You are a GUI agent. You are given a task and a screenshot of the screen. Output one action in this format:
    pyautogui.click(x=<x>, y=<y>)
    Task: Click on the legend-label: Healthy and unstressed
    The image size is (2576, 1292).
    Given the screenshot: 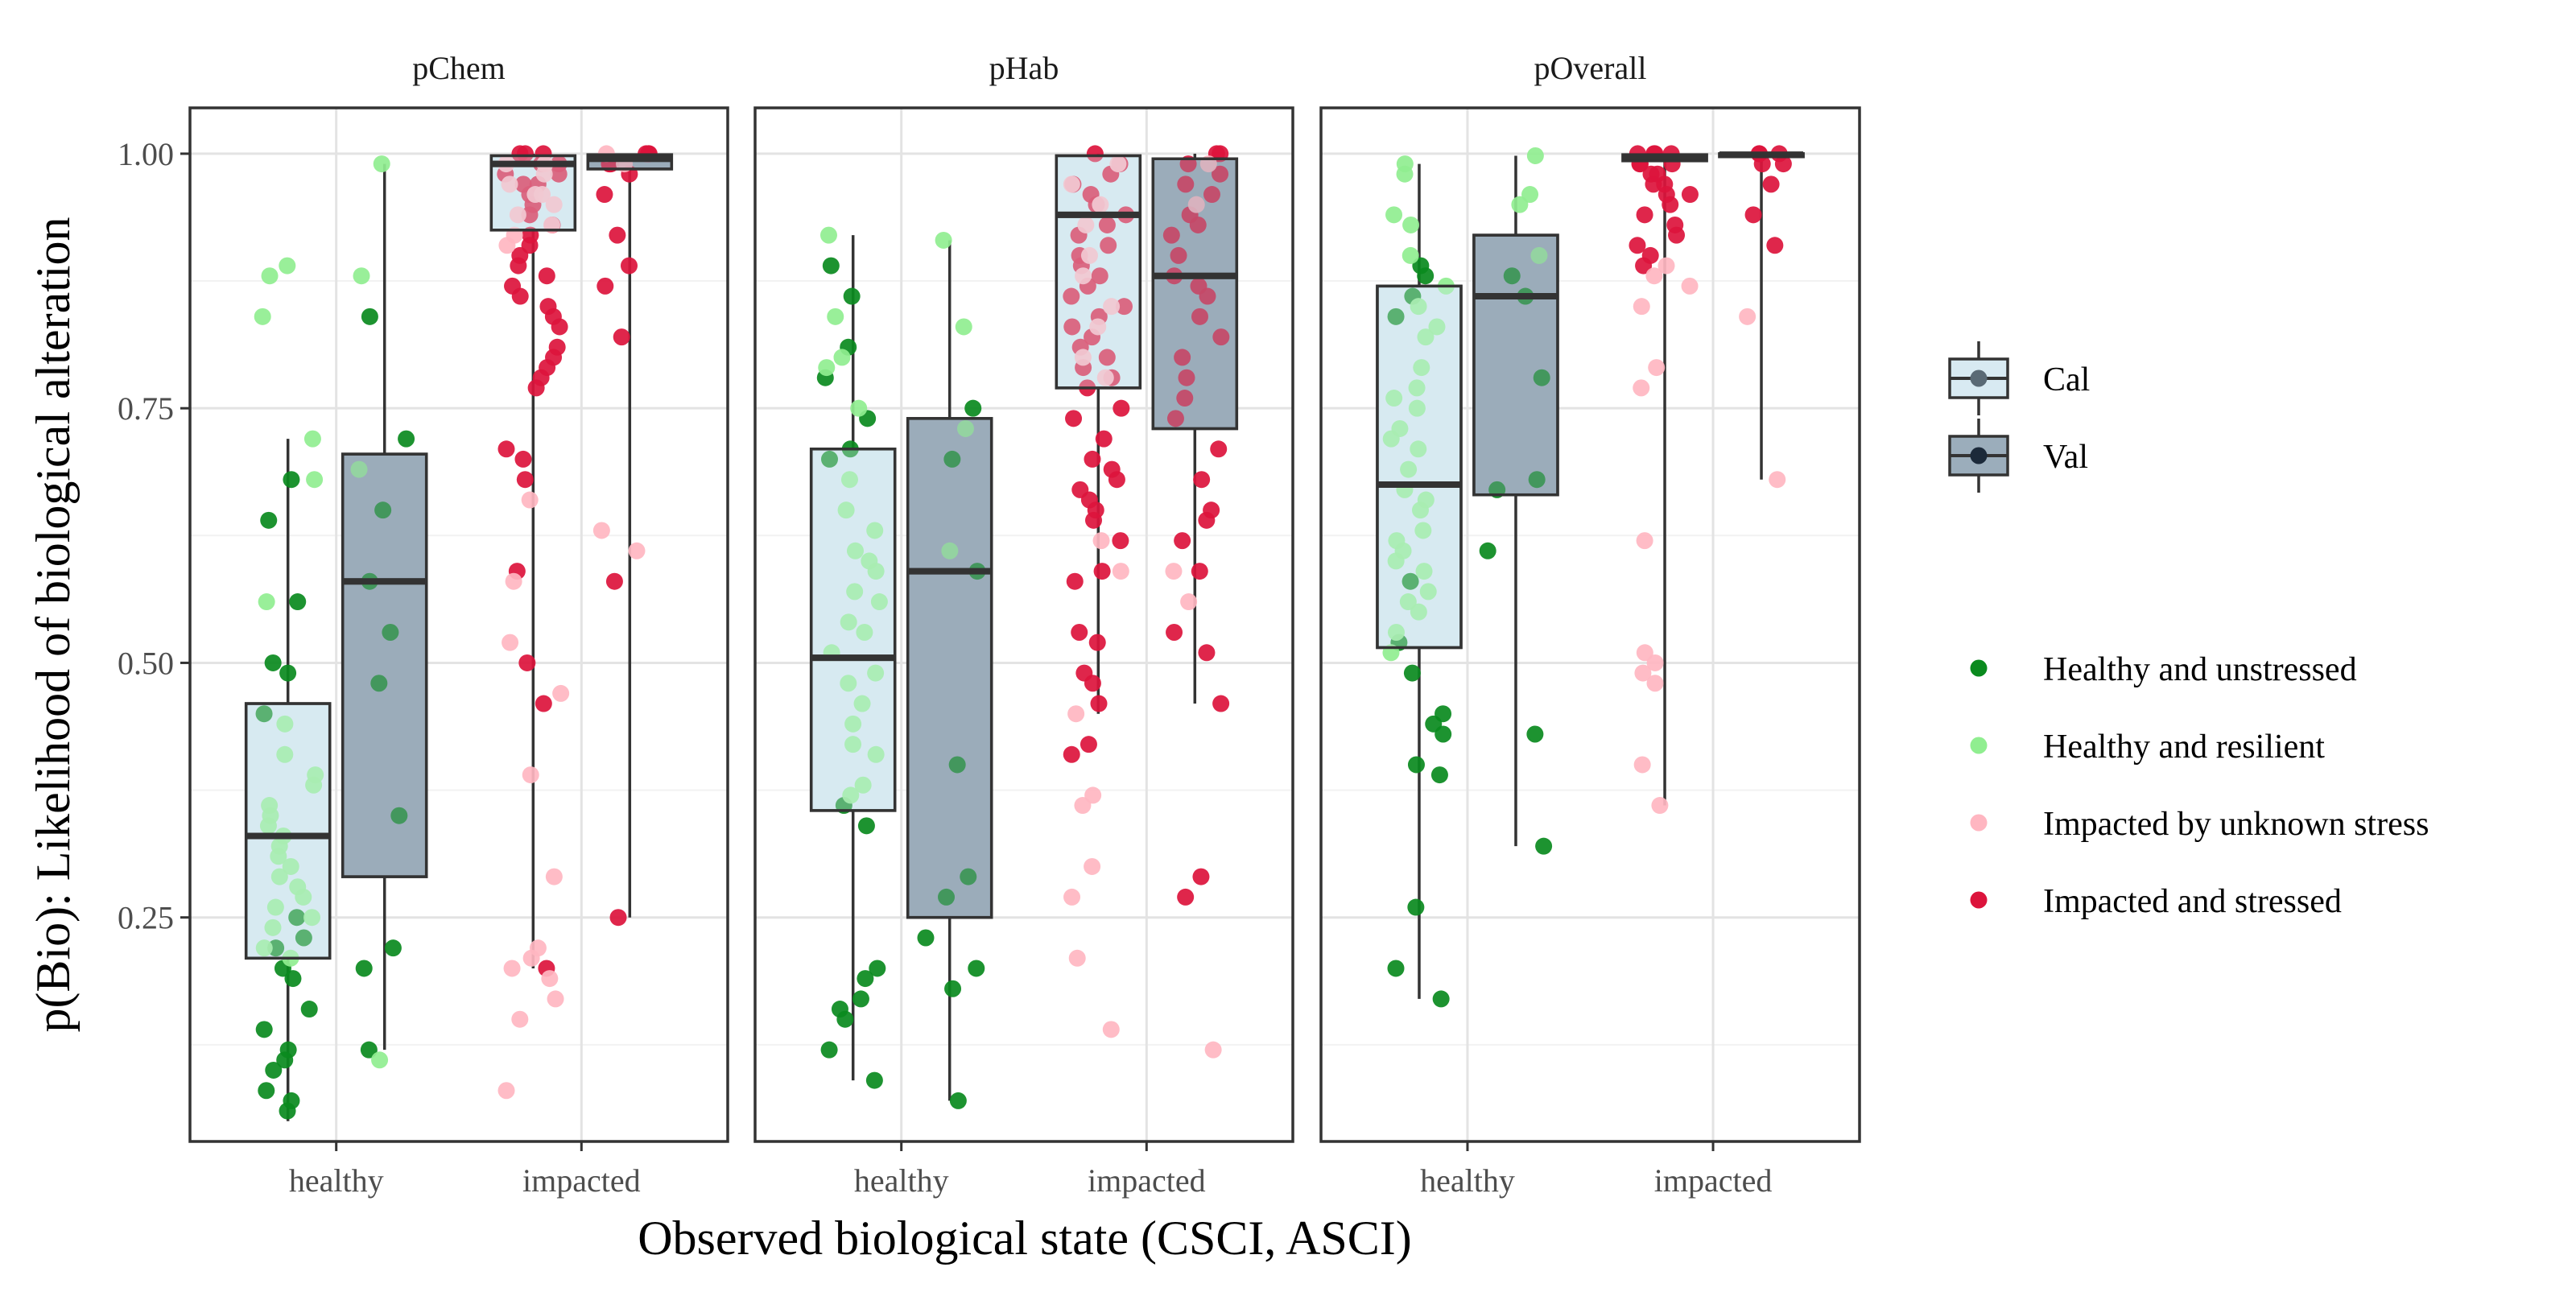 What is the action you would take?
    pyautogui.click(x=2200, y=669)
    